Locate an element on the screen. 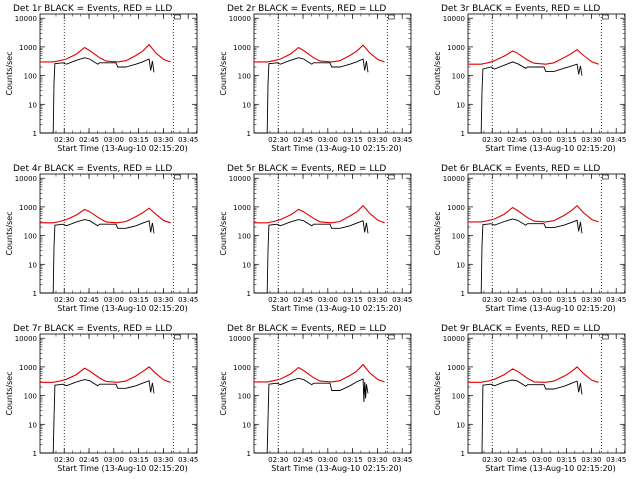 Image resolution: width=640 pixels, height=480 pixels. panel-title: Det 6r BLACK = Events, RED = LLD is located at coordinates (520, 169).